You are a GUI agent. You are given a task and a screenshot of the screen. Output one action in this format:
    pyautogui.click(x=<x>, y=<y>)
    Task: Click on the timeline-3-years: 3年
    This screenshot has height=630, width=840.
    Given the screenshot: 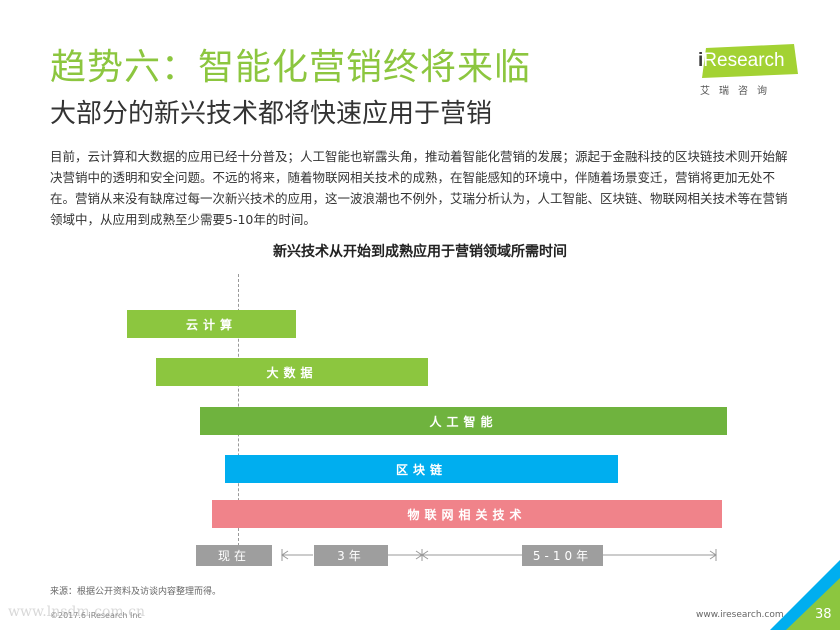 What is the action you would take?
    pyautogui.click(x=351, y=555)
    